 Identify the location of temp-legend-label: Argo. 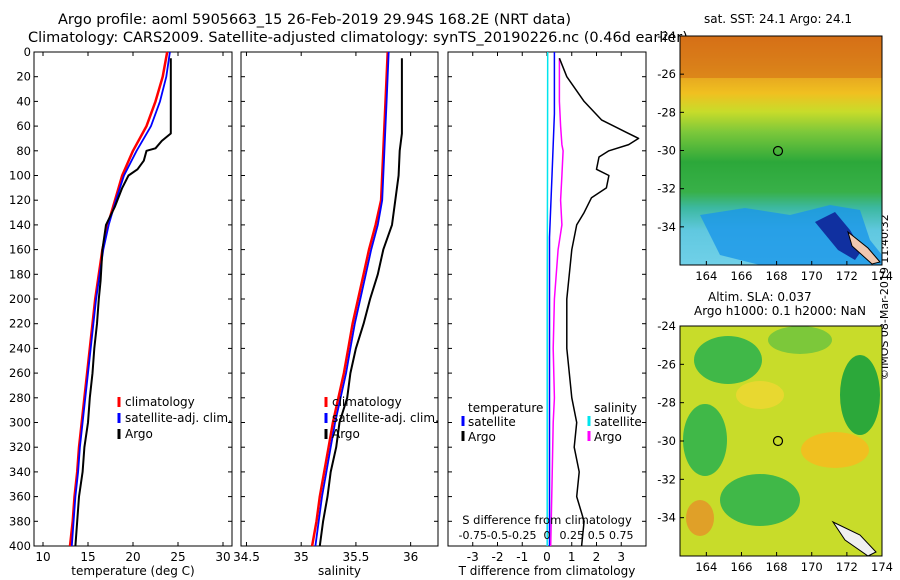
(139, 434).